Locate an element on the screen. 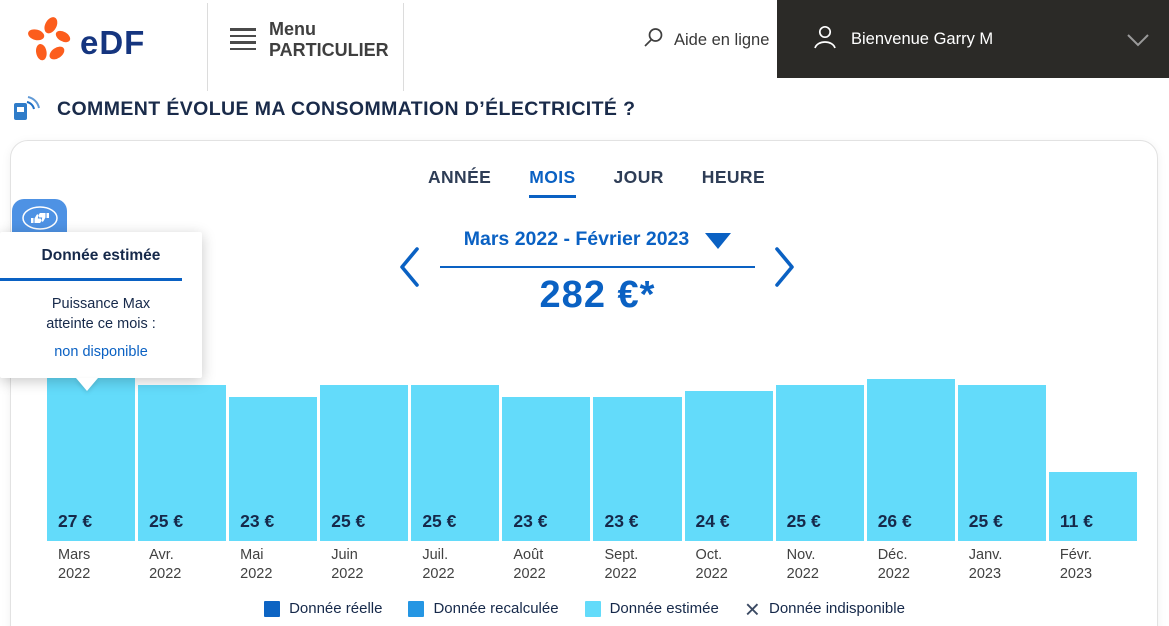  legend-label: Donnée réelle is located at coordinates (336, 608).